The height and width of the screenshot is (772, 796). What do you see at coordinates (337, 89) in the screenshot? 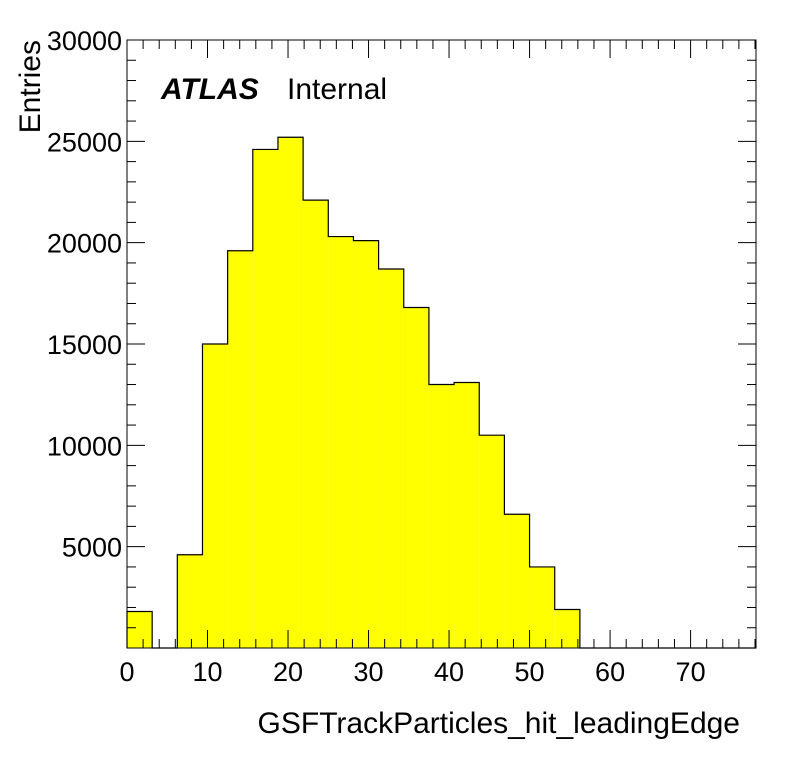
I see `internal-label: Internal` at bounding box center [337, 89].